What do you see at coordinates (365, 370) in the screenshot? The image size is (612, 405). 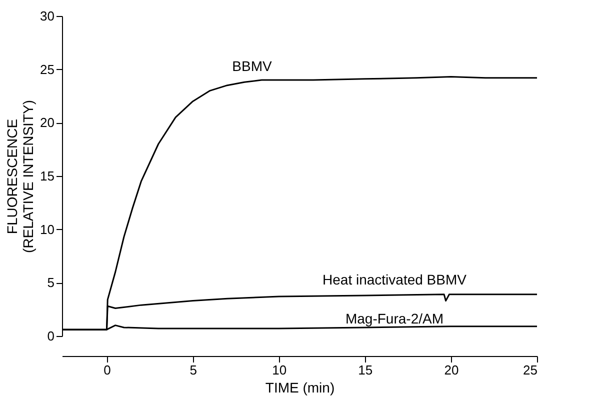 I see `x-tick-label: 15` at bounding box center [365, 370].